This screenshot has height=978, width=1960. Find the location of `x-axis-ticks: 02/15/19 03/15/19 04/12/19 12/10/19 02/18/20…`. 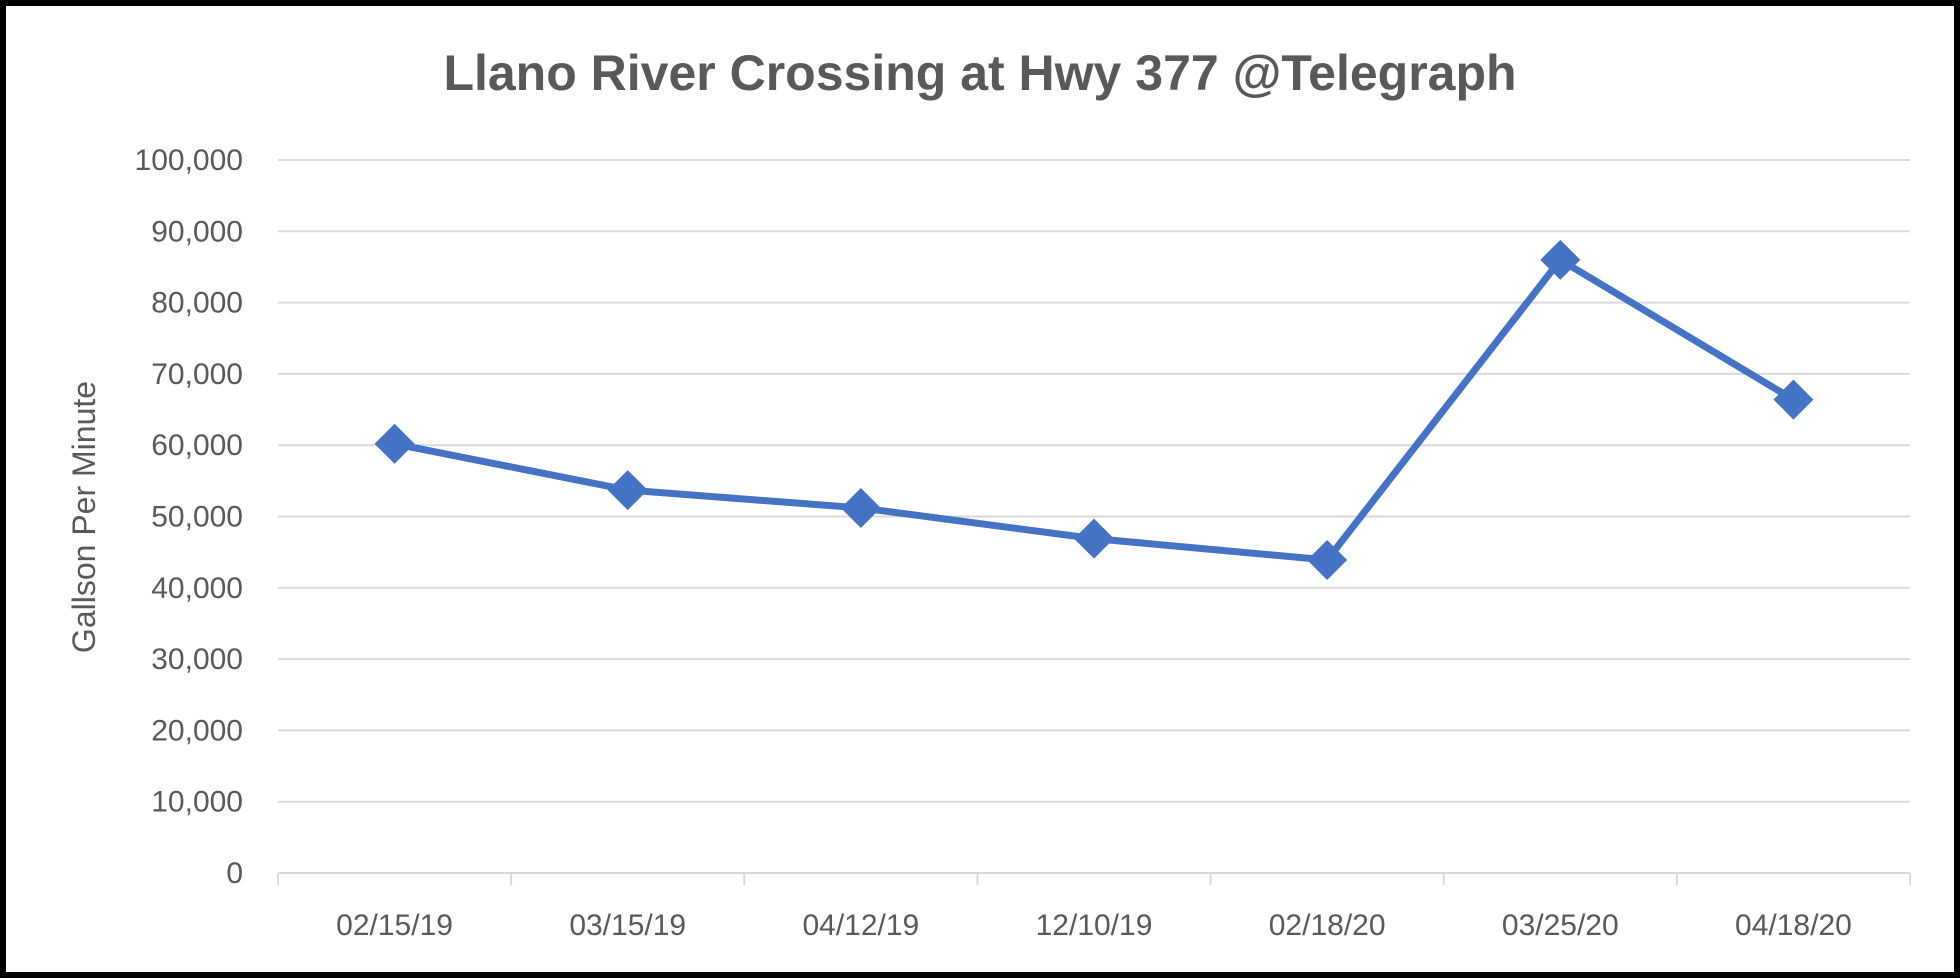

x-axis-ticks: 02/15/19 03/15/19 04/12/19 12/10/19 02/18/20… is located at coordinates (1094, 925).